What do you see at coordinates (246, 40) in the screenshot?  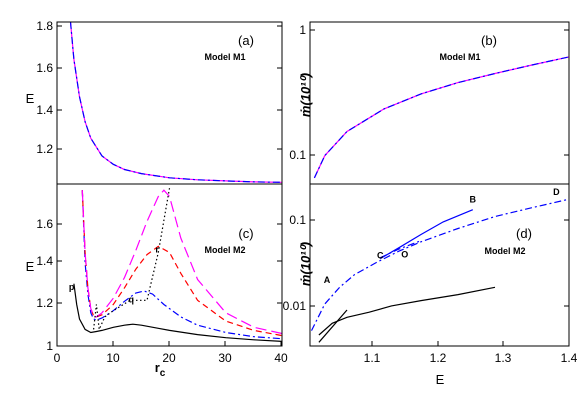 I see `panel-label: (a)` at bounding box center [246, 40].